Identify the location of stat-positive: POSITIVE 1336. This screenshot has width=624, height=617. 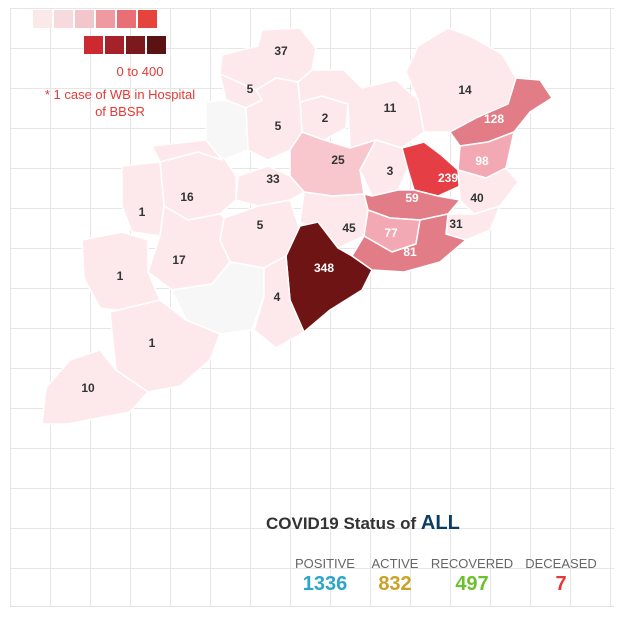
(325, 576).